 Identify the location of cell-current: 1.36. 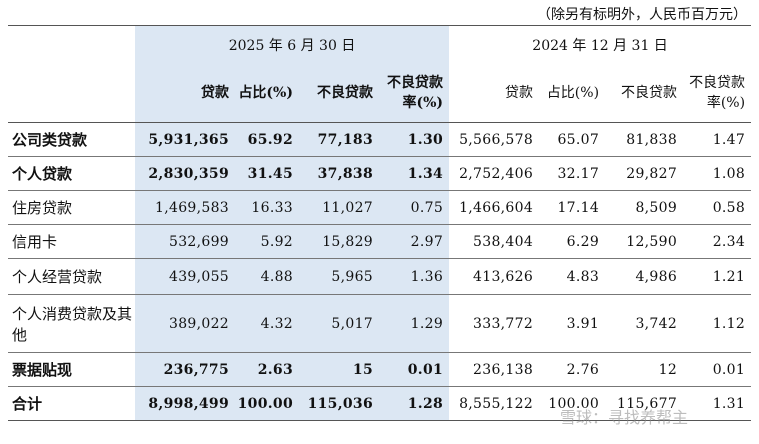
(414, 276).